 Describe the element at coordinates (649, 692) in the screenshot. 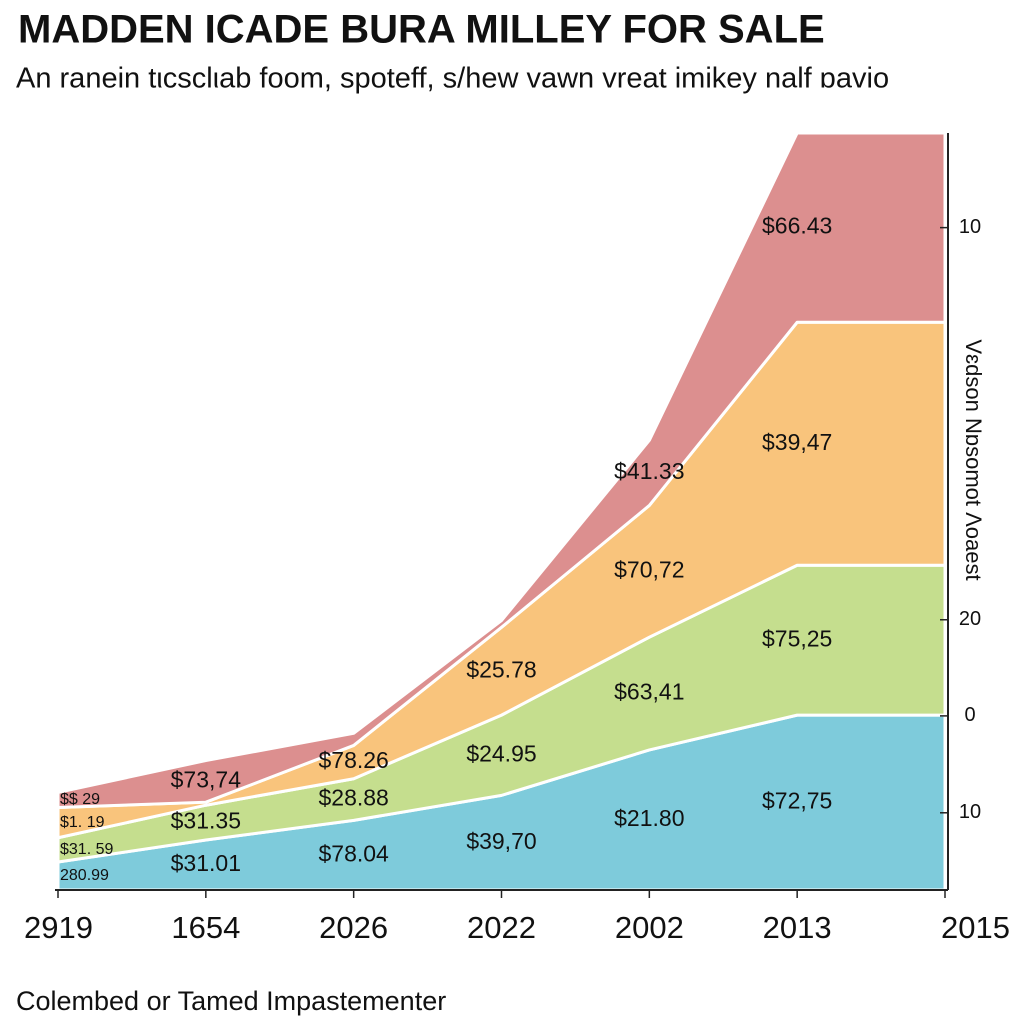

I see `data-label: $63,41` at that location.